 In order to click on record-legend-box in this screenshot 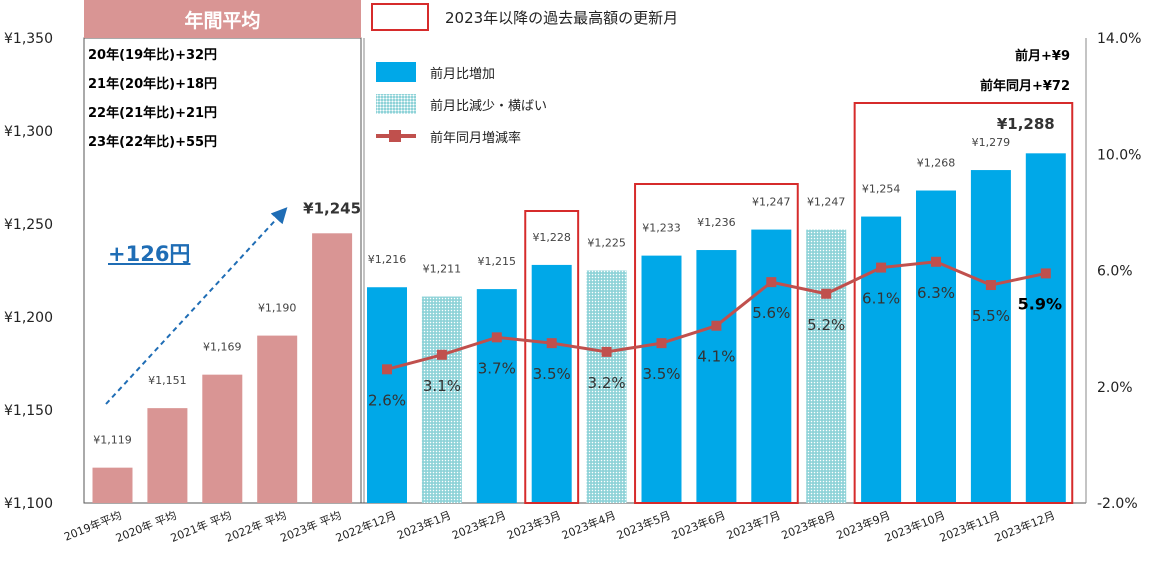, I will do `click(400, 17)`.